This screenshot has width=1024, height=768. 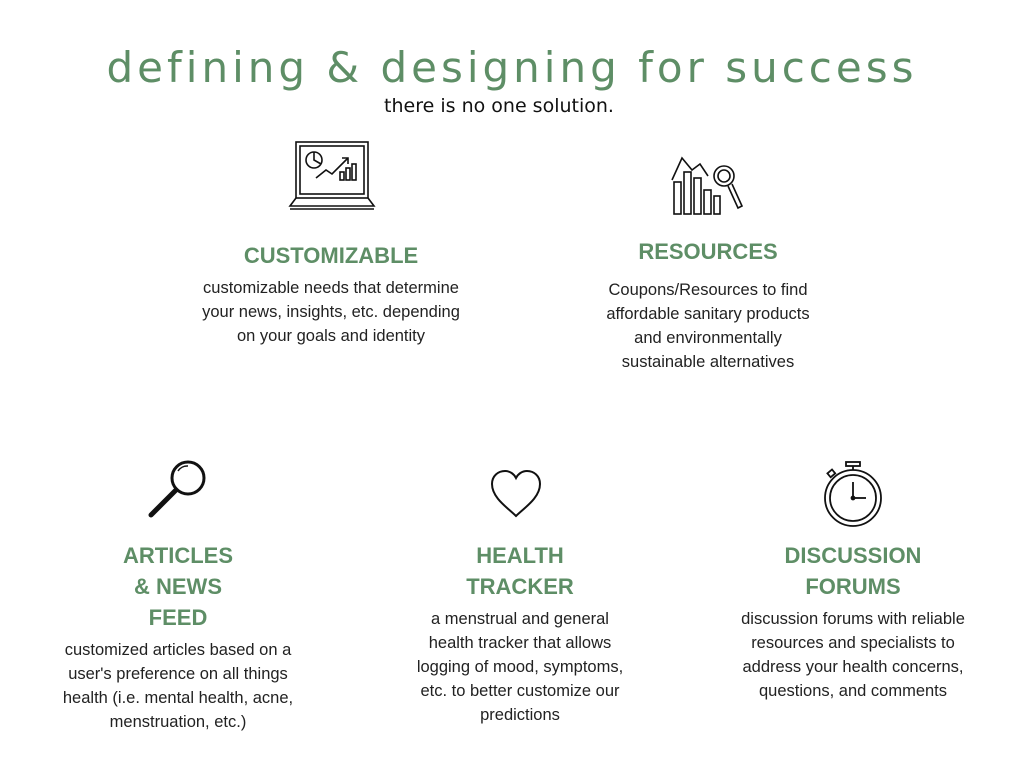 What do you see at coordinates (708, 251) in the screenshot?
I see `feature-heading: RESOURCES` at bounding box center [708, 251].